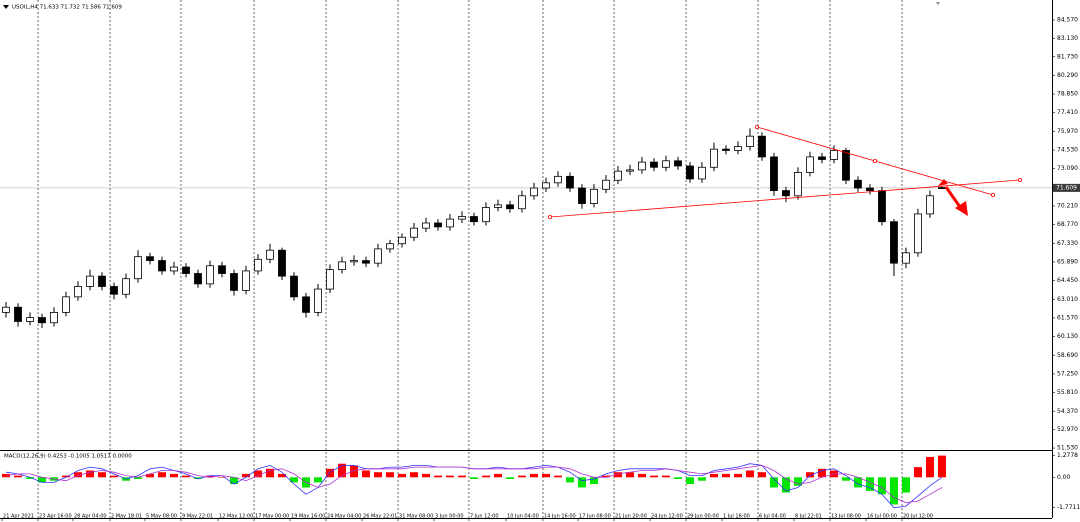 This screenshot has width=1080, height=522. I want to click on trend-lines, so click(785, 172).